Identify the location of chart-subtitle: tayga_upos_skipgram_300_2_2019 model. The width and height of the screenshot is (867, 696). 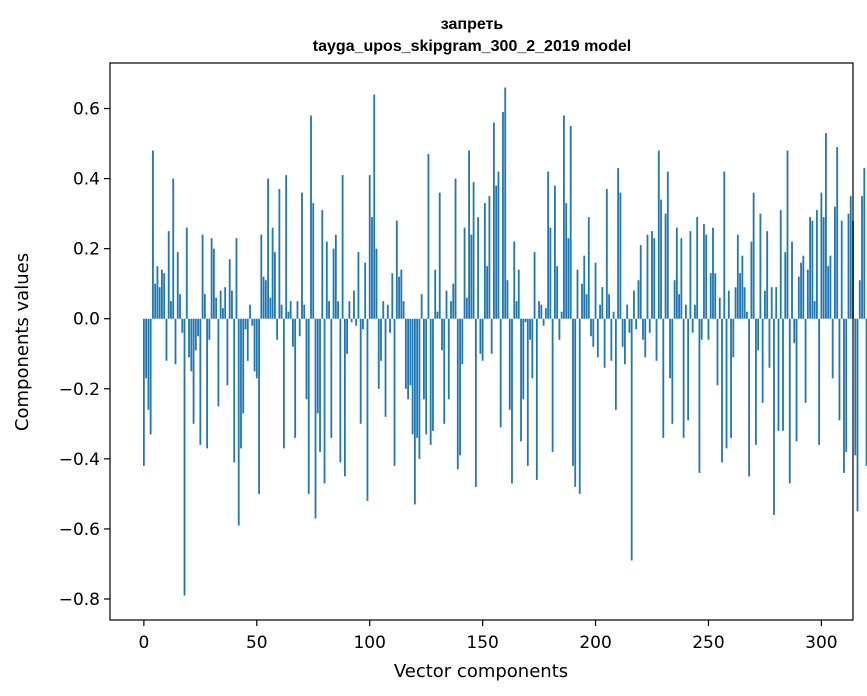
(472, 46).